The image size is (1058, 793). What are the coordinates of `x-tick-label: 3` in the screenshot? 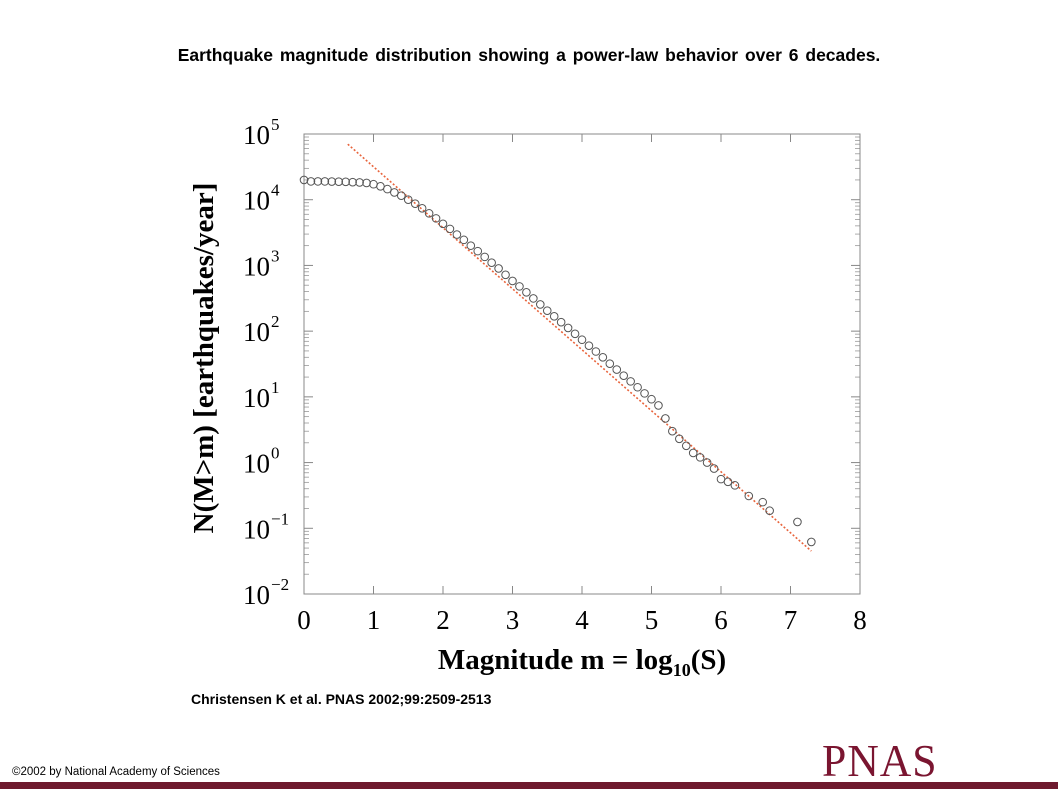 It's located at (513, 620).